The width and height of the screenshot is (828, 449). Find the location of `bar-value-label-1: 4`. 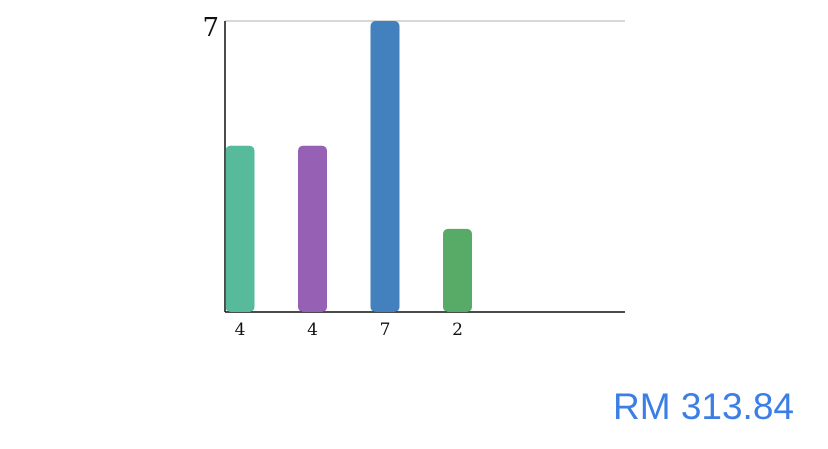

bar-value-label-1: 4 is located at coordinates (240, 330).